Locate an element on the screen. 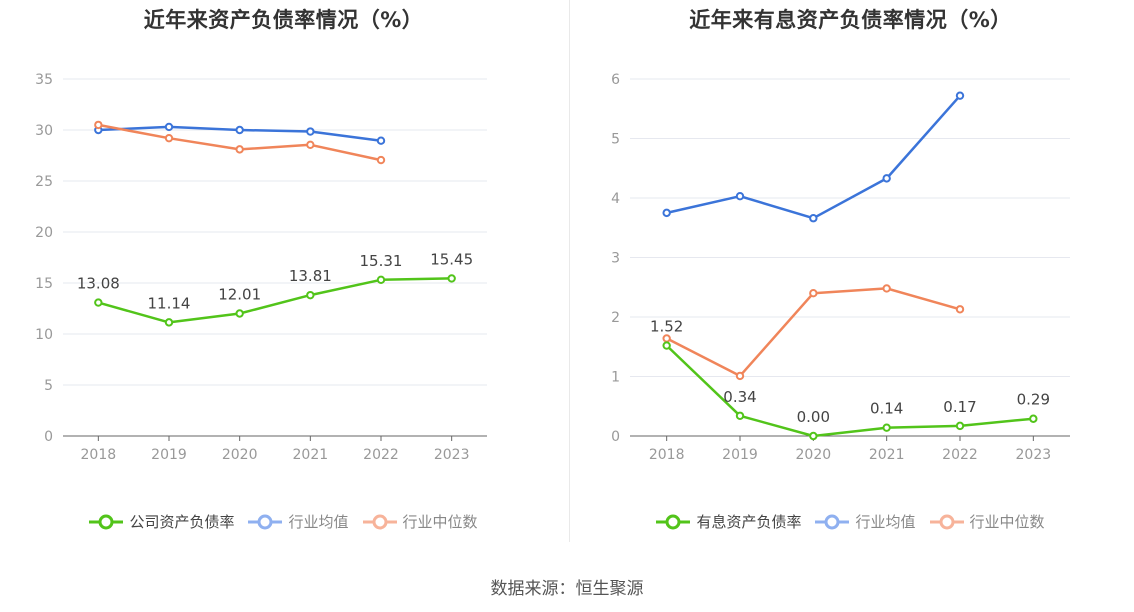 The width and height of the screenshot is (1134, 612). data-label: 13.81 is located at coordinates (310, 276).